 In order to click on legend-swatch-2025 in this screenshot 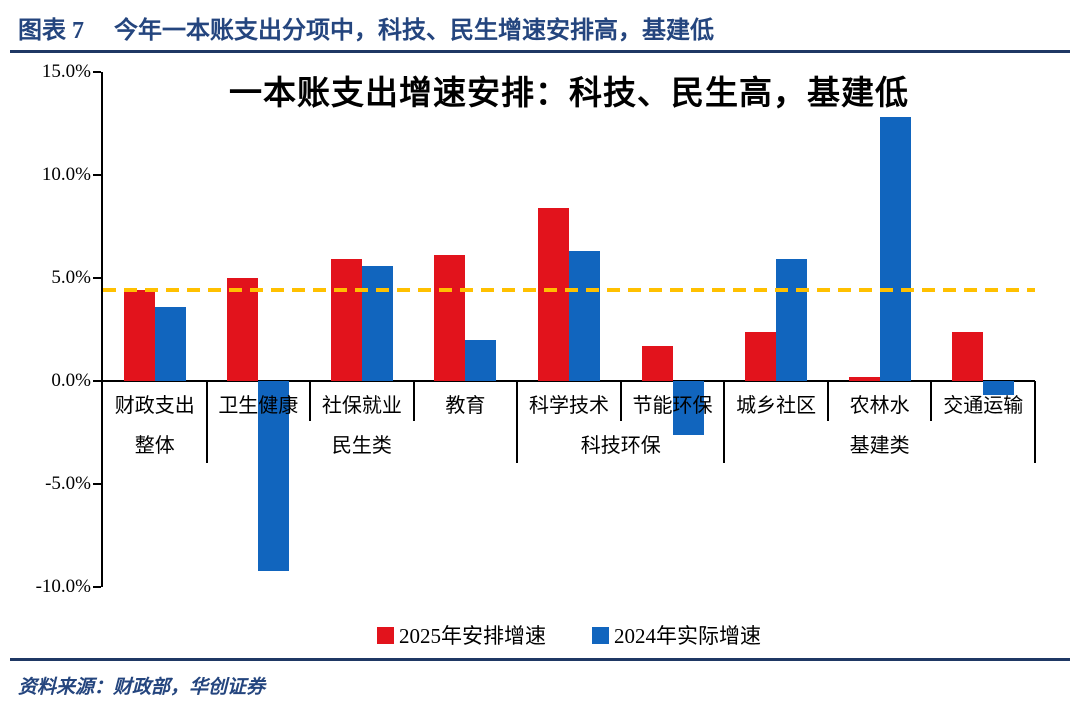, I will do `click(385, 635)`.